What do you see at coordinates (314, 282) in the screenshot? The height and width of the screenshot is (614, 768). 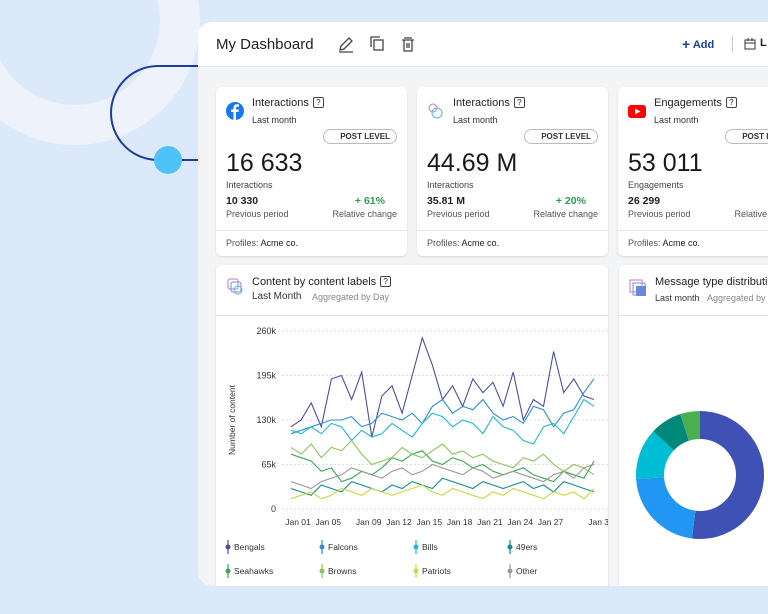 I see `chart-title: Content by content labels` at bounding box center [314, 282].